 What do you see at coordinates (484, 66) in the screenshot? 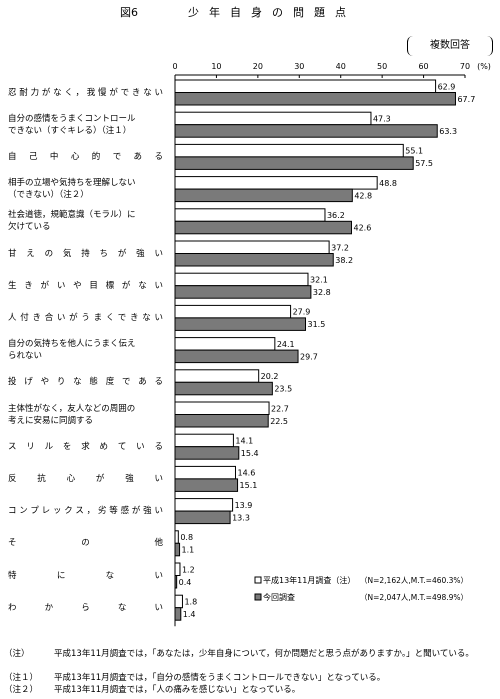
I see `x-axis-unit: (%)` at bounding box center [484, 66].